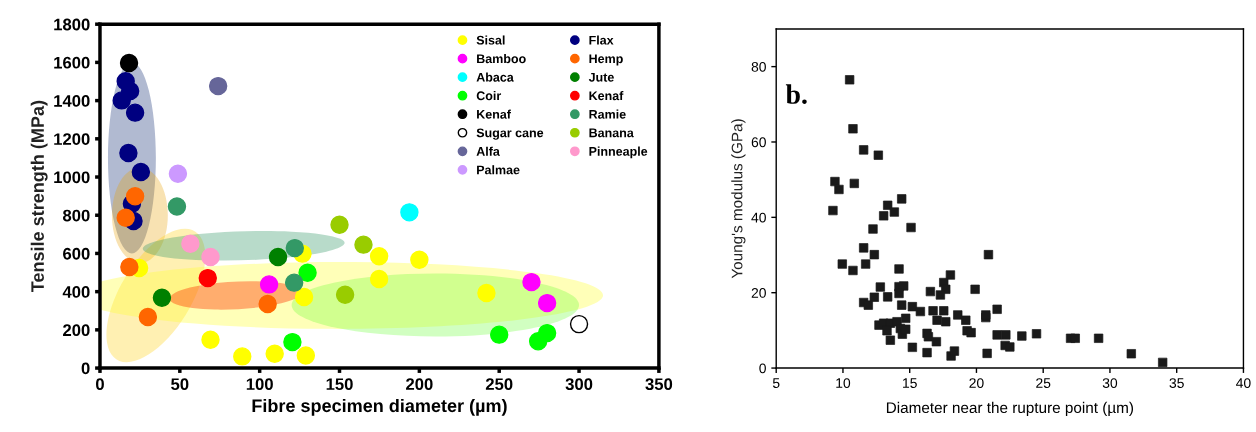  I want to click on legend-label: Pinneaple, so click(618, 152).